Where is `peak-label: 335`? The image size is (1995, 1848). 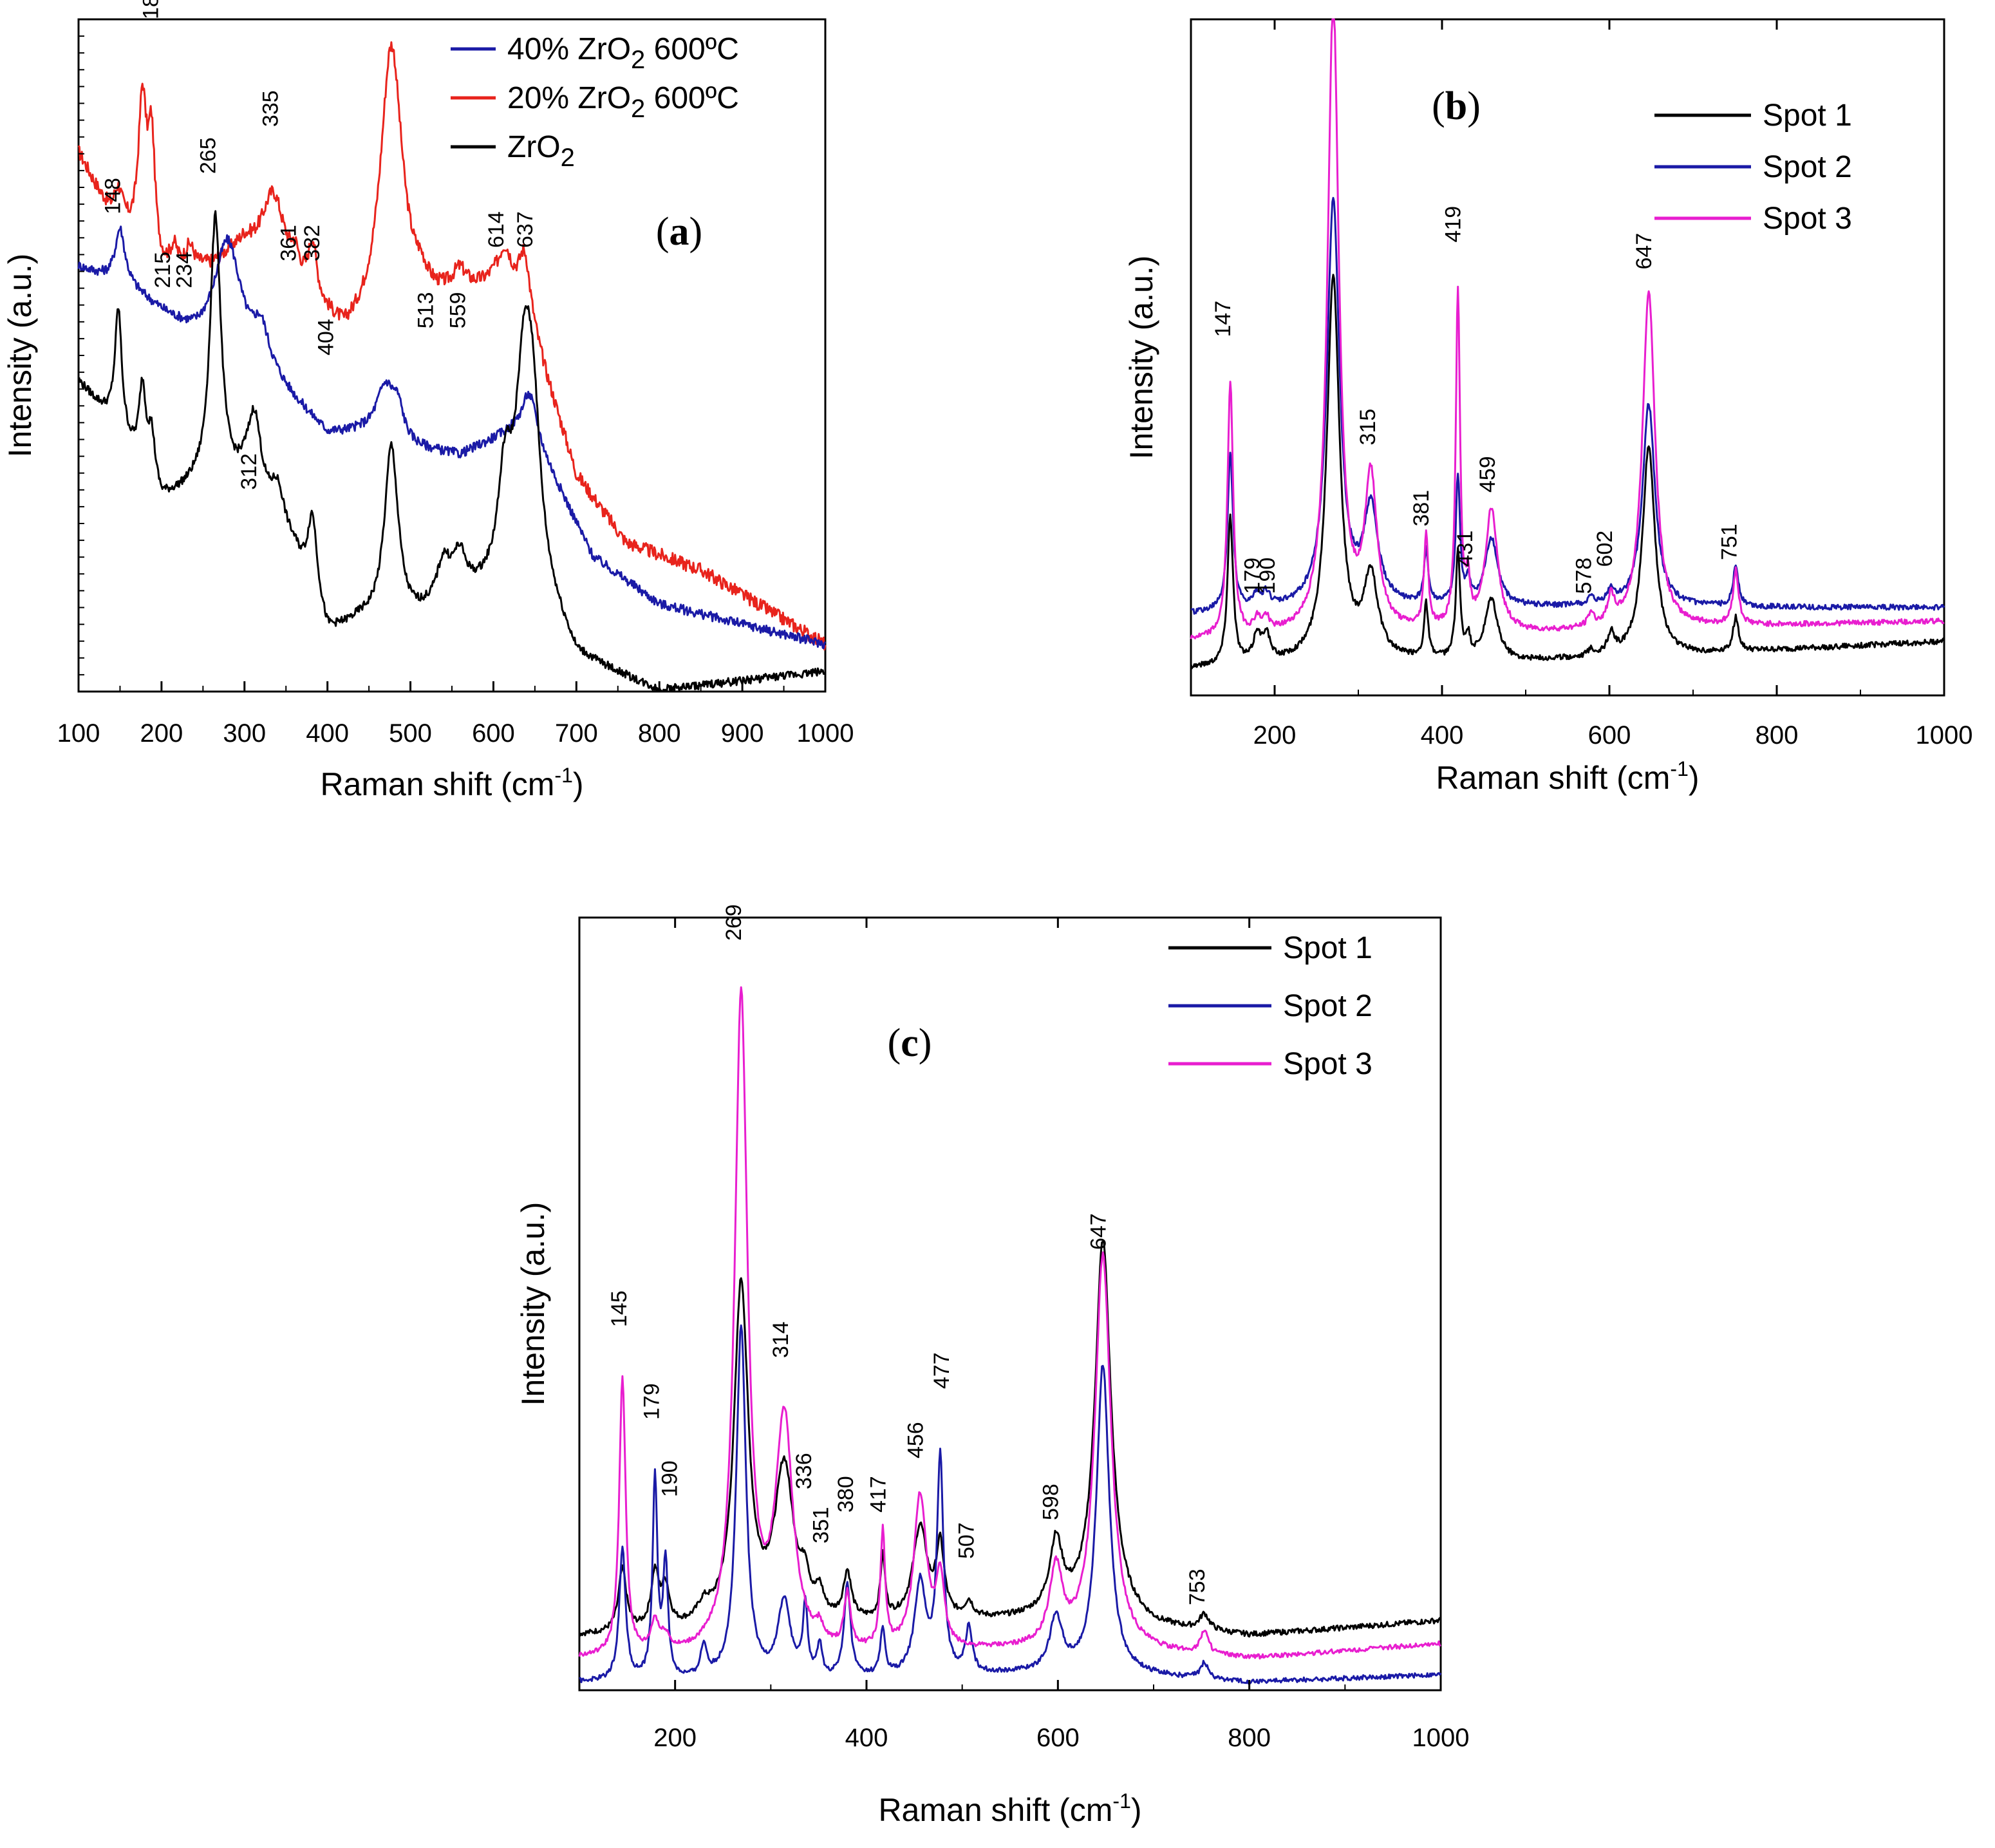 peak-label: 335 is located at coordinates (270, 108).